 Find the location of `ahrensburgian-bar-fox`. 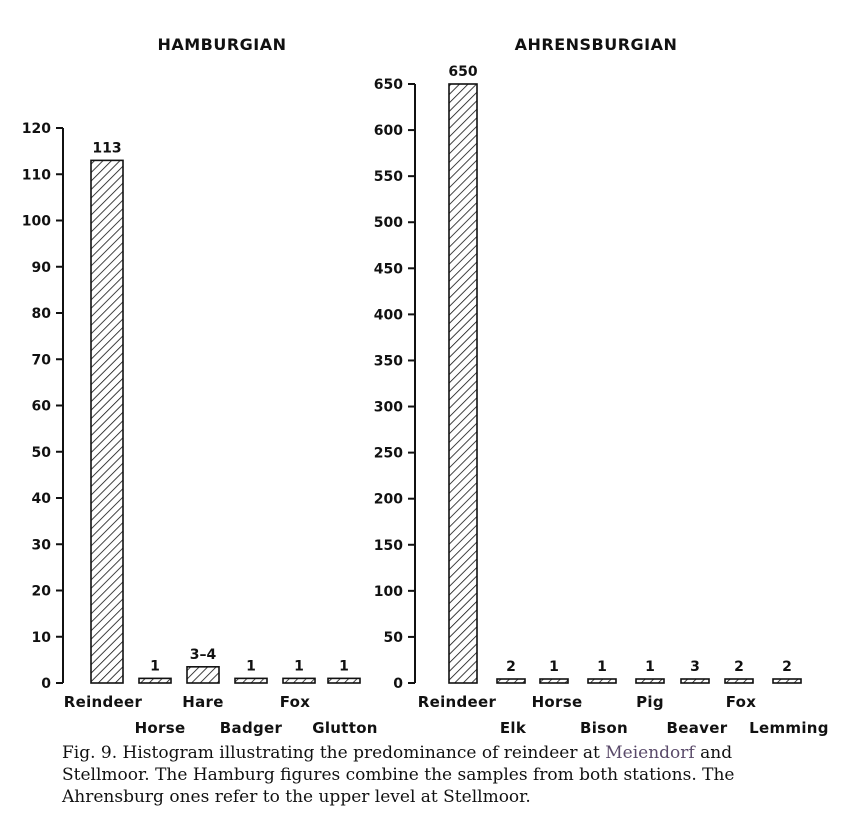

ahrensburgian-bar-fox is located at coordinates (739, 681).